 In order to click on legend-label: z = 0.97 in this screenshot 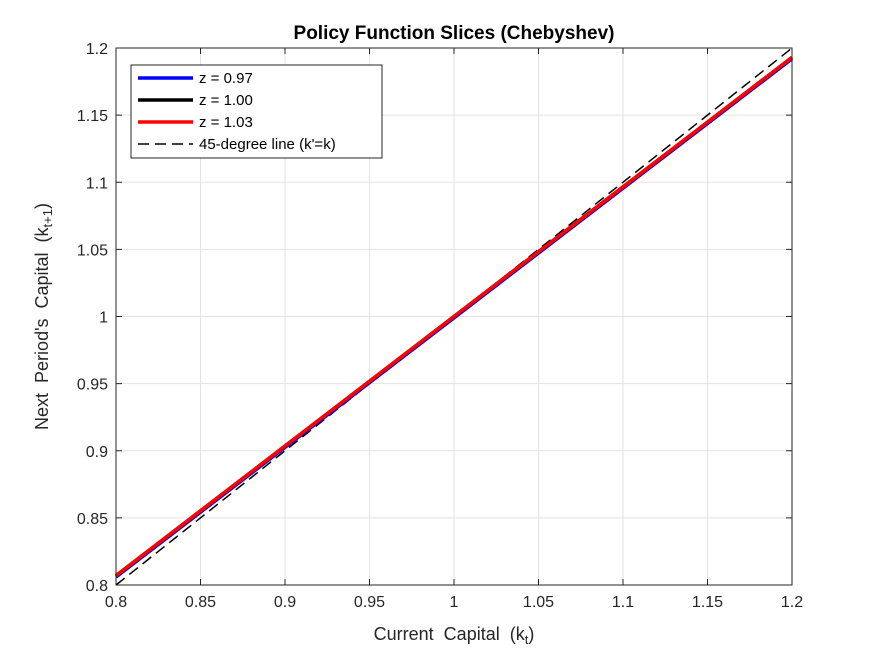, I will do `click(226, 78)`.